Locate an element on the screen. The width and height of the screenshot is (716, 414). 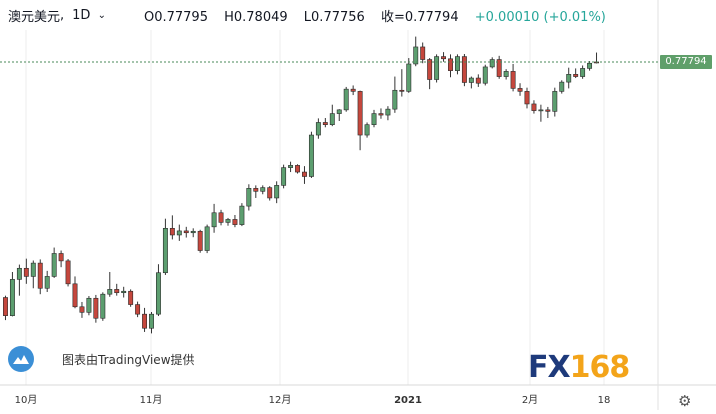
gear-icon: ⚙ is located at coordinates (685, 401).